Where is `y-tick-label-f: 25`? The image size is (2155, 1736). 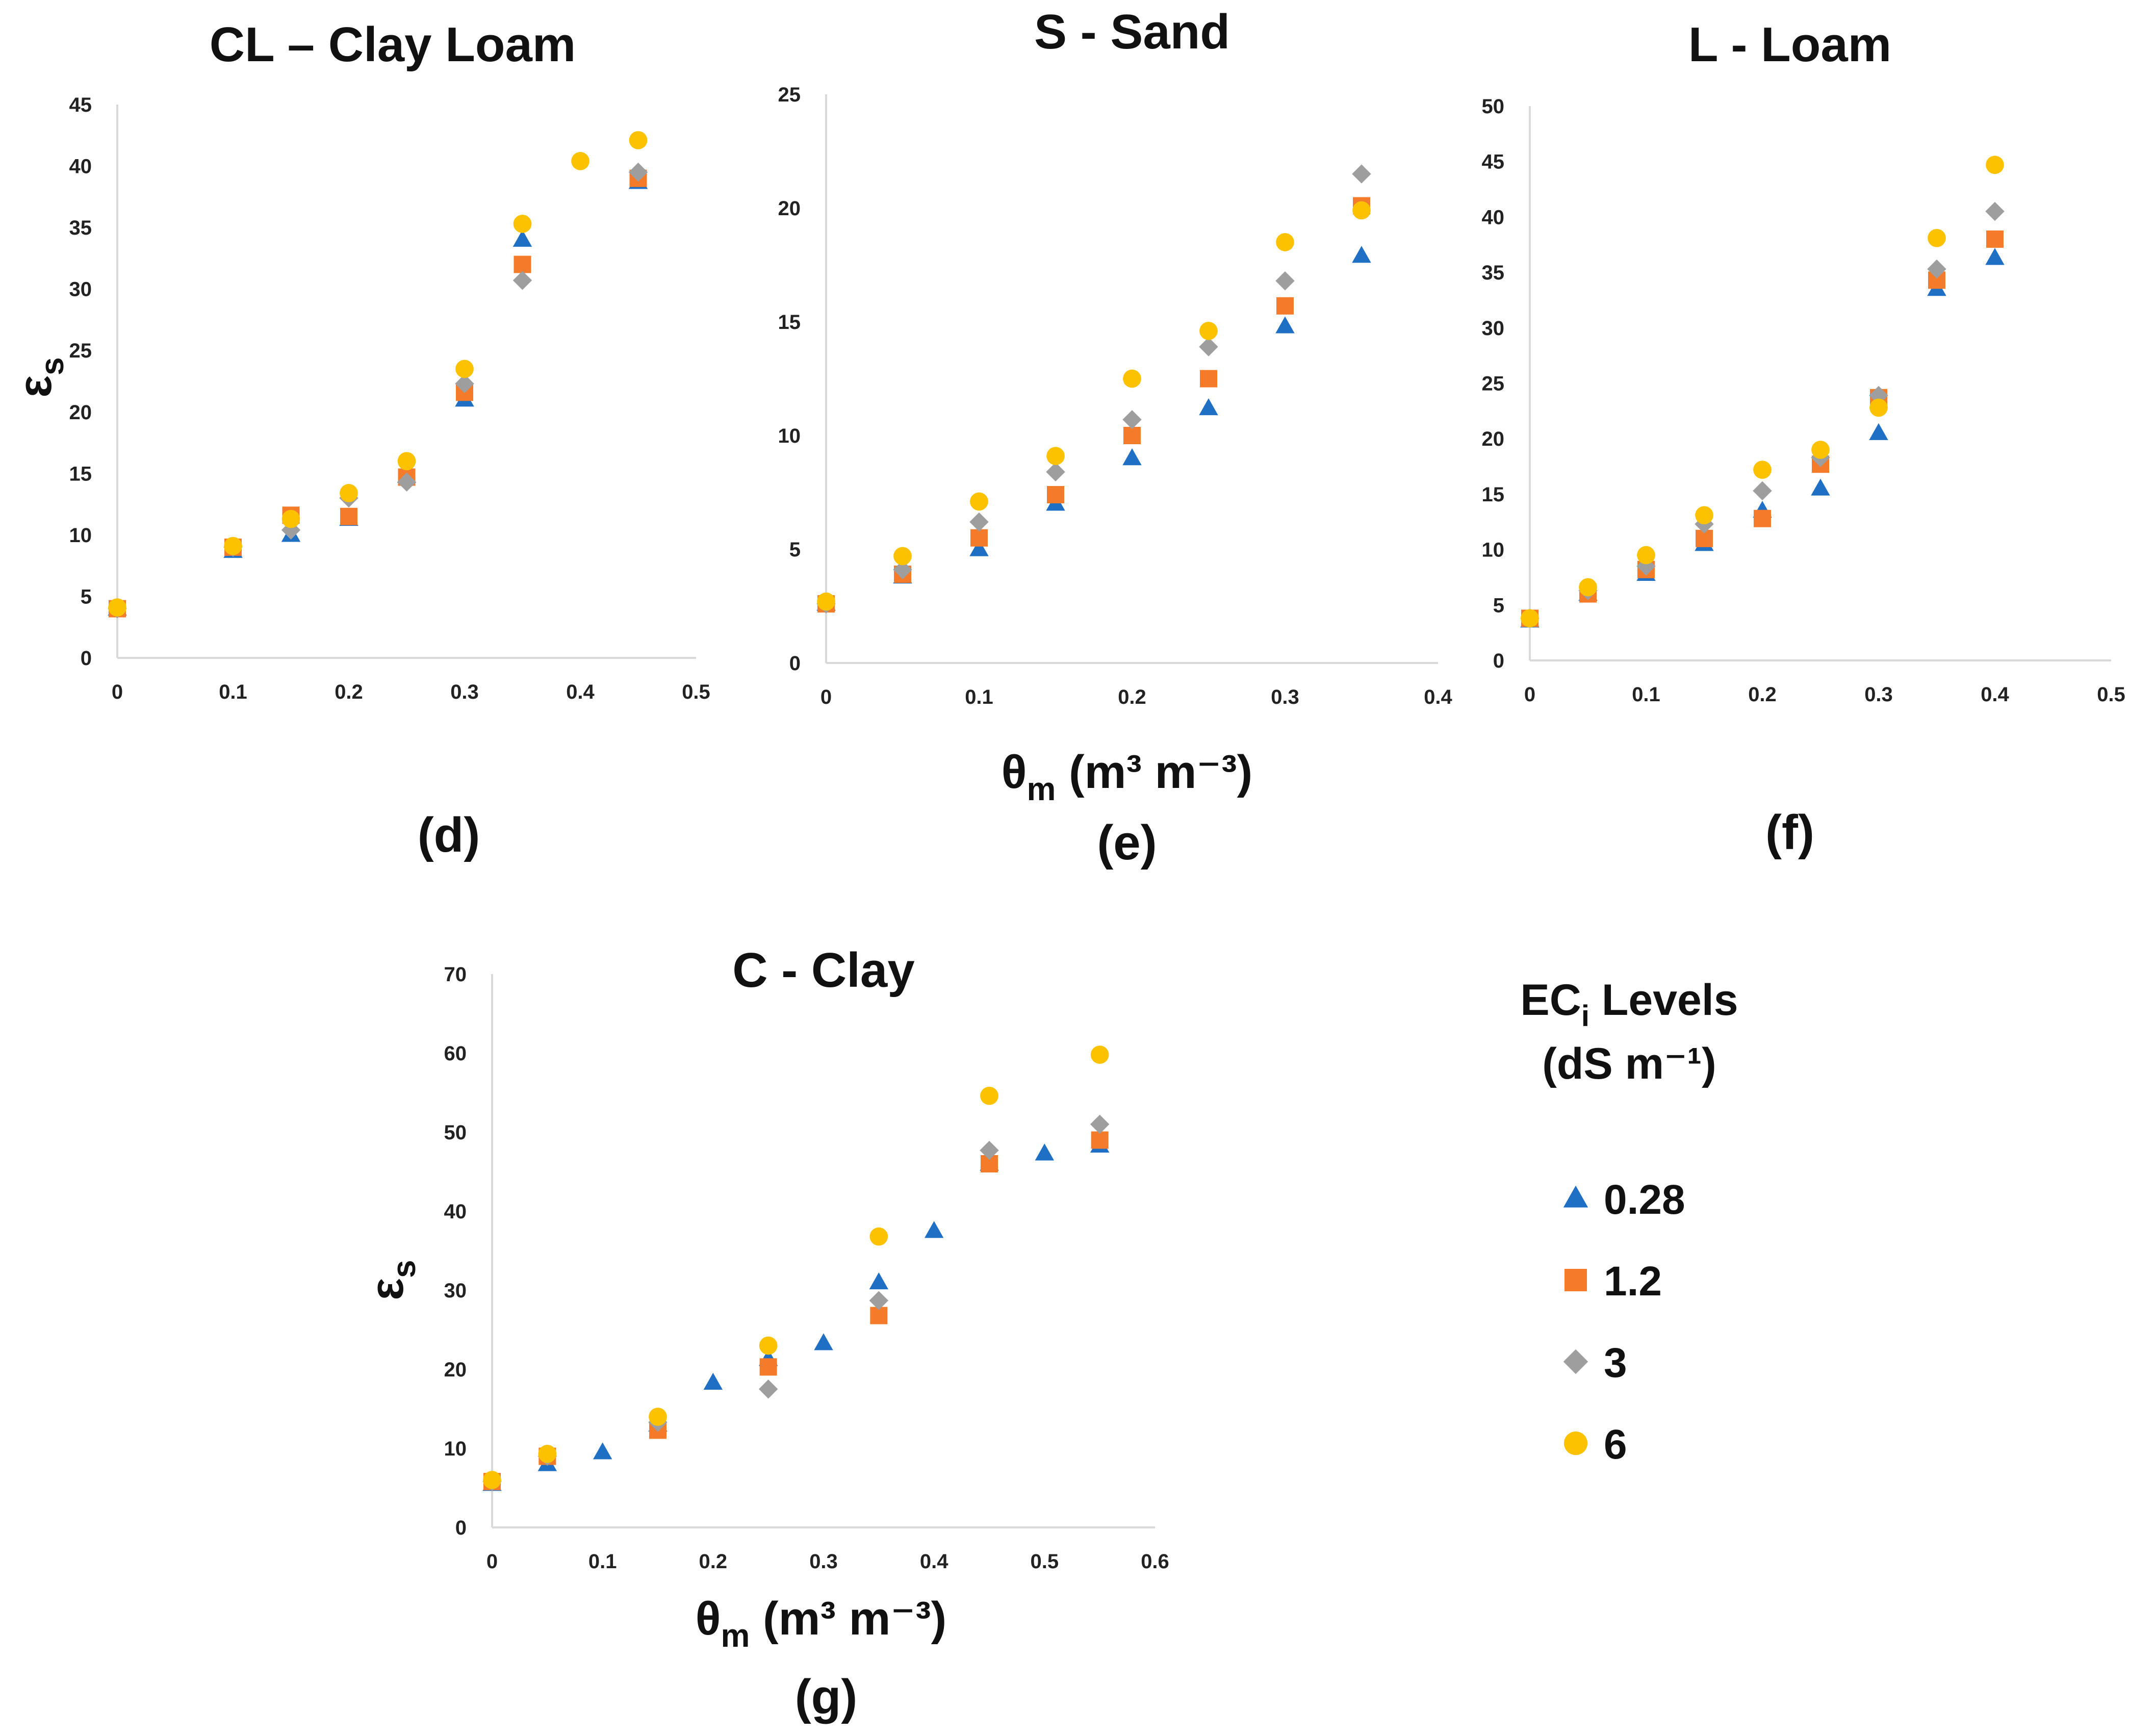 y-tick-label-f: 25 is located at coordinates (1493, 384).